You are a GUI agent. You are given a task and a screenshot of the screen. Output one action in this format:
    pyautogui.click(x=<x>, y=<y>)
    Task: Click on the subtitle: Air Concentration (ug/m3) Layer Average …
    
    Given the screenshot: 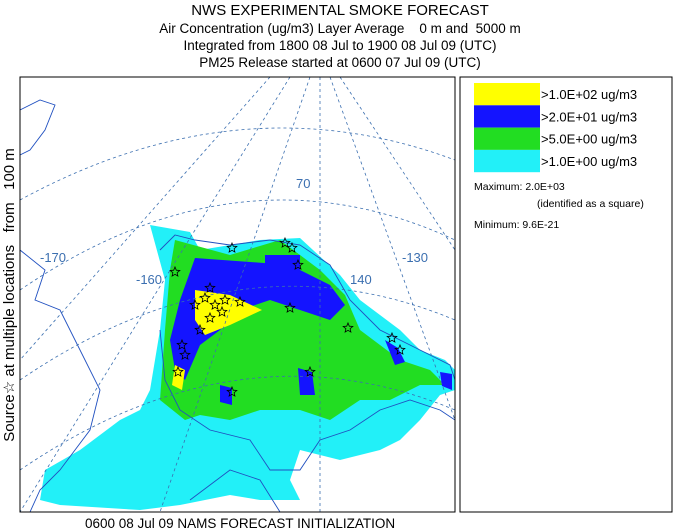 What is the action you would take?
    pyautogui.click(x=339, y=28)
    